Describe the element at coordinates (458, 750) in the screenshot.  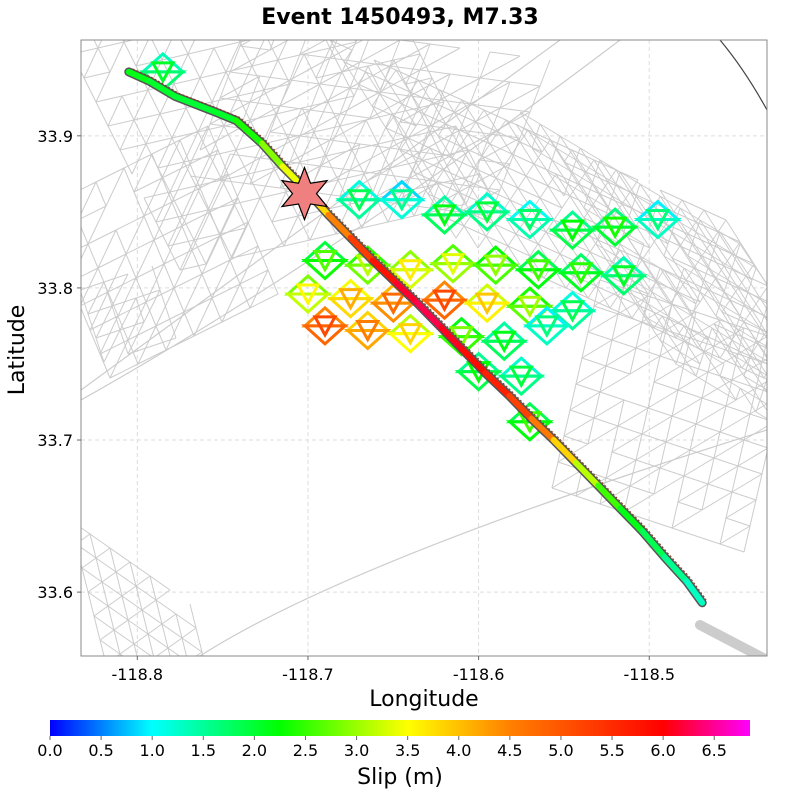
I see `colorbar-tick-label: 4.0` at that location.